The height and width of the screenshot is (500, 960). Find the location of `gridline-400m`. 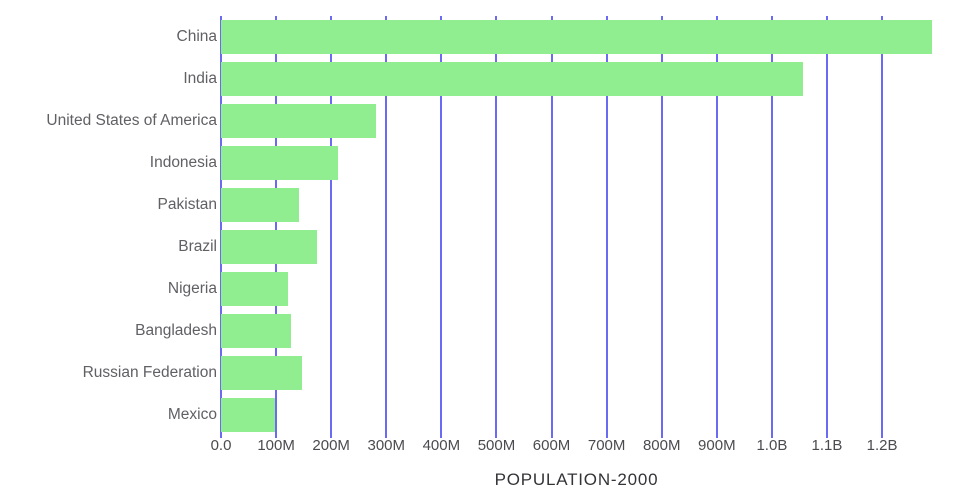

gridline-400m is located at coordinates (441, 227).